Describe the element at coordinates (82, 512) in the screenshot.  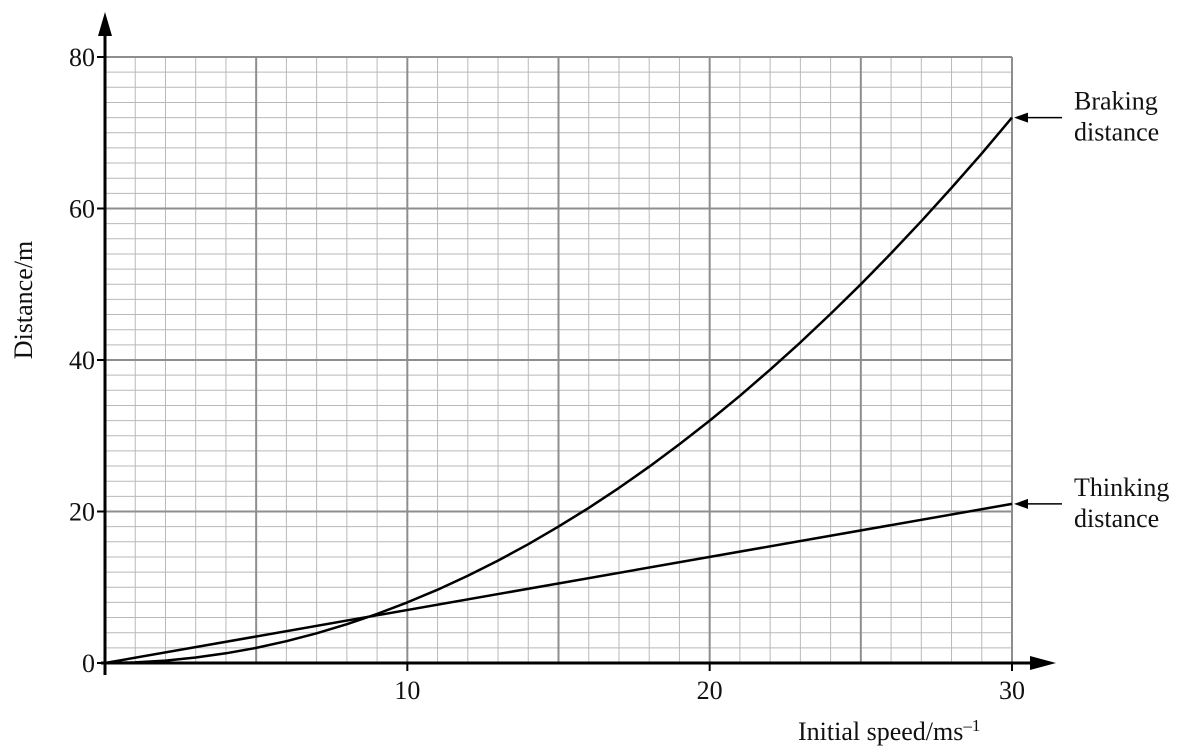
I see `y-tick-label: 20` at that location.